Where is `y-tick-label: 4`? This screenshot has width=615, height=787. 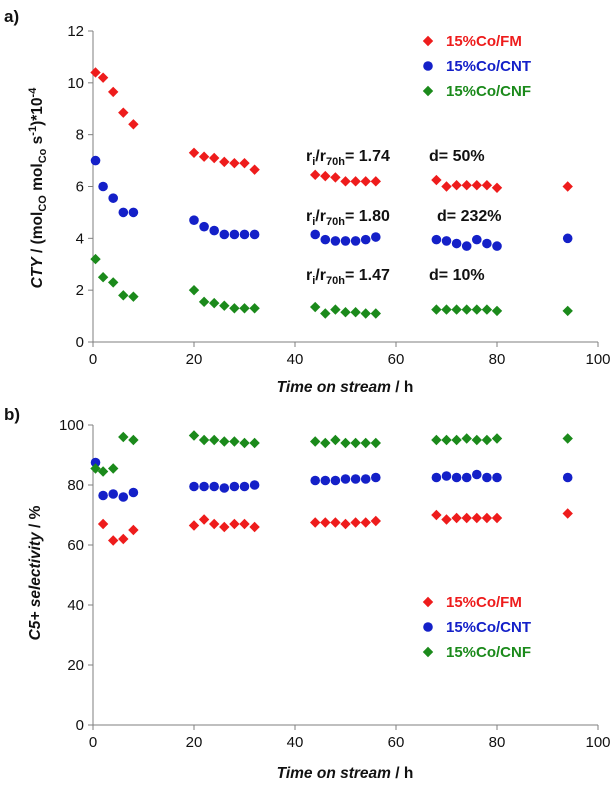
y-tick-label: 4 is located at coordinates (80, 238).